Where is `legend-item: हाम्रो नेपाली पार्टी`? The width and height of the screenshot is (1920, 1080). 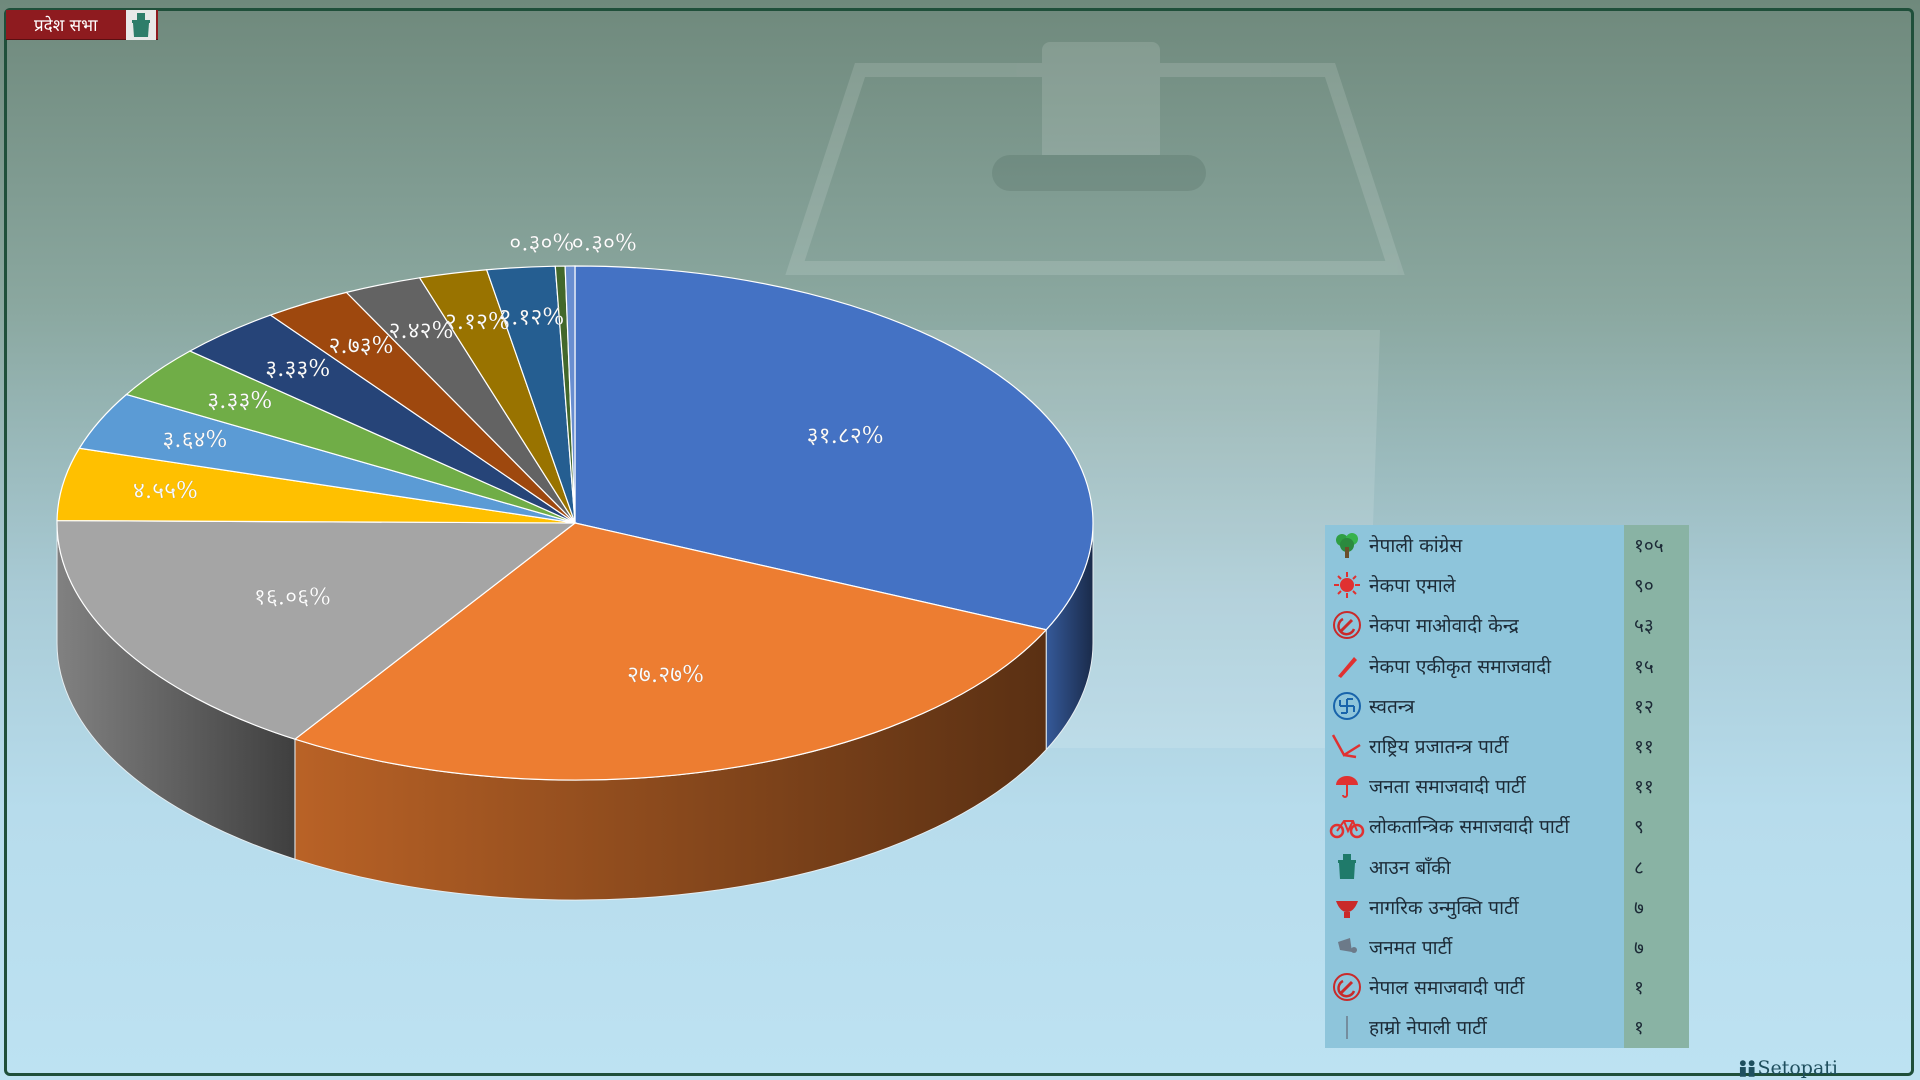 legend-item: हाम्रो नेपाली पार्टी is located at coordinates (1474, 1027).